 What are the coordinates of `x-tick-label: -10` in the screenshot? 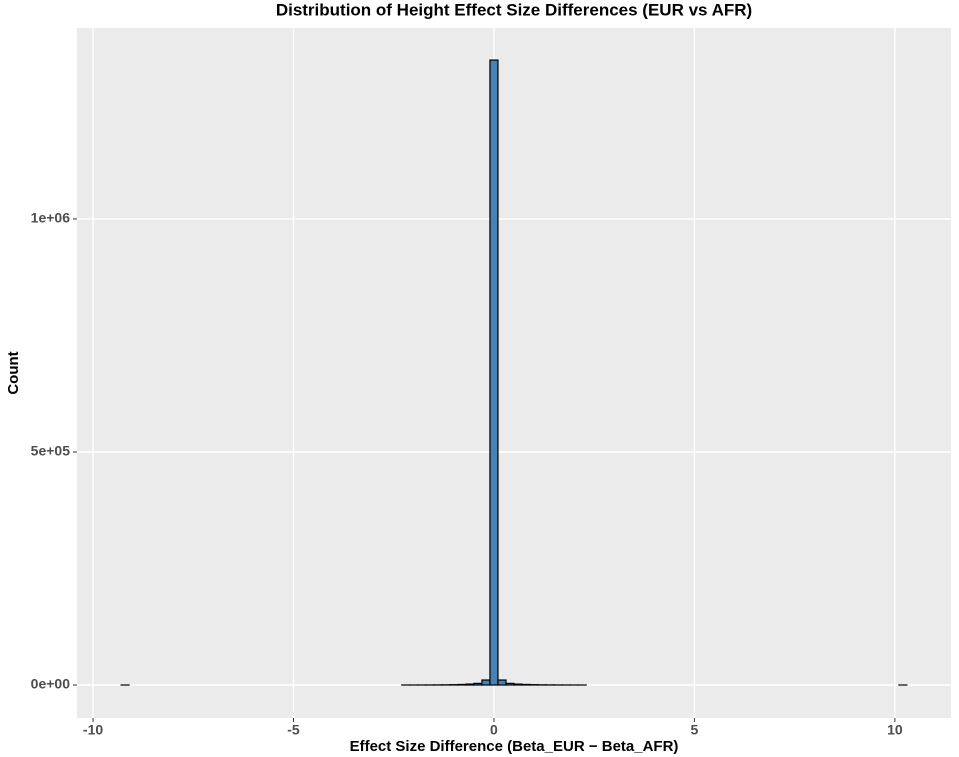 It's located at (93, 730).